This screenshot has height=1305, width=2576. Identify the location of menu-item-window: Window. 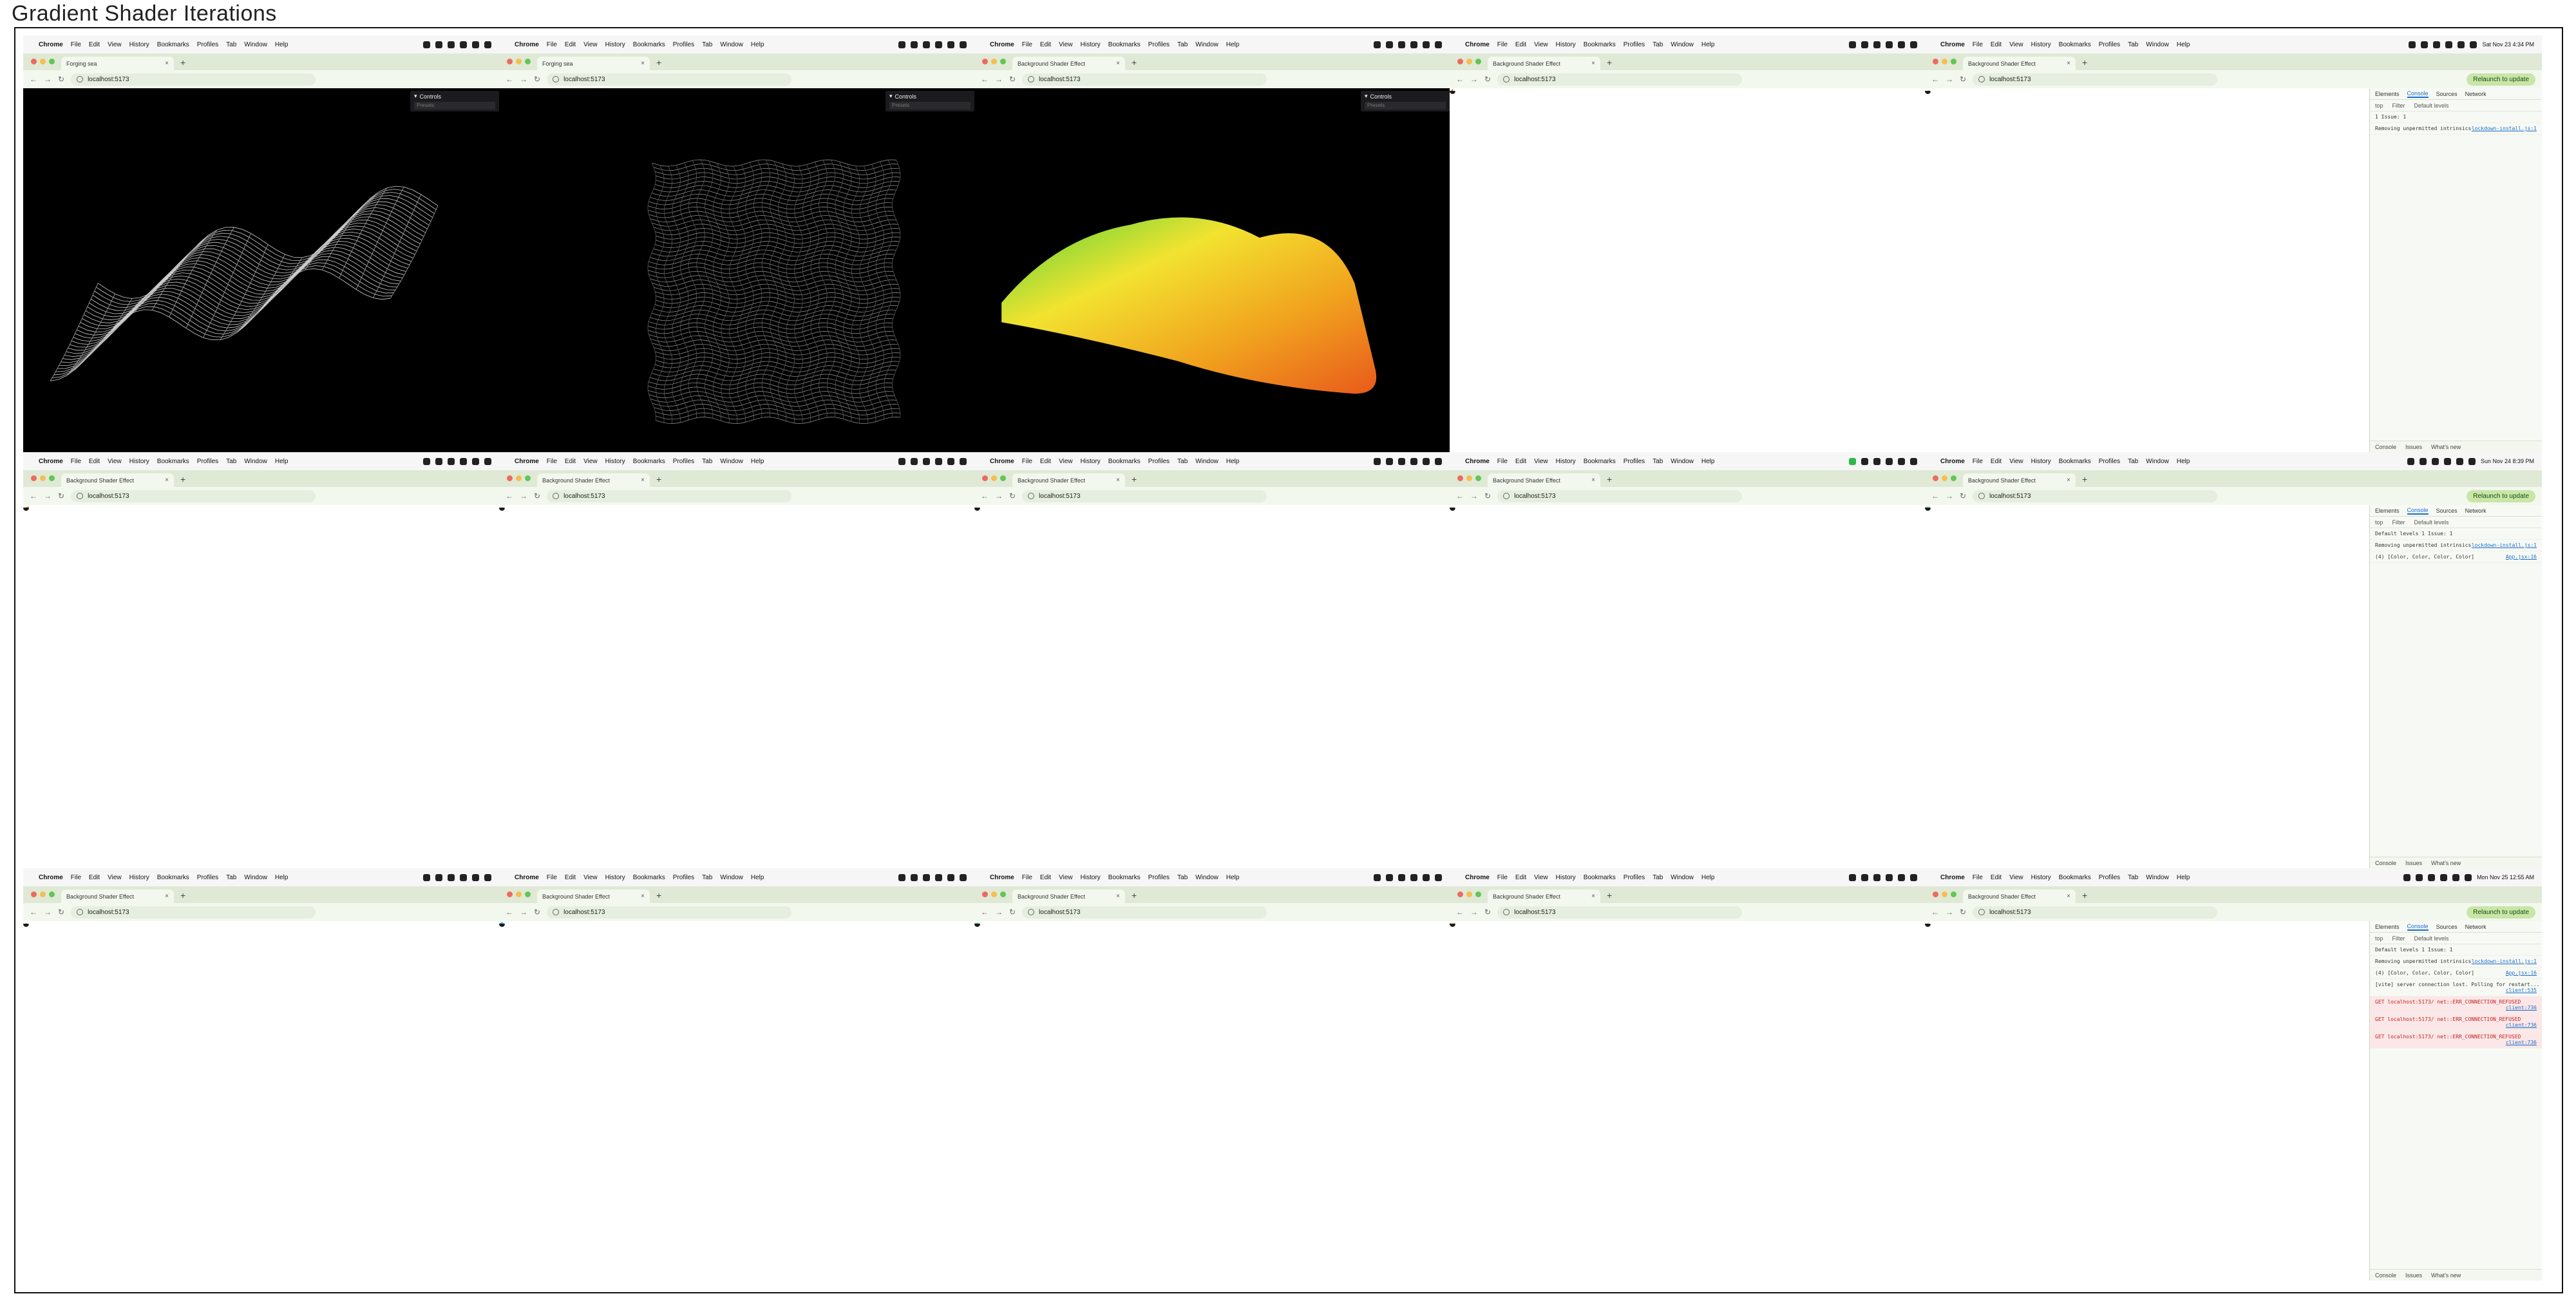
(256, 461).